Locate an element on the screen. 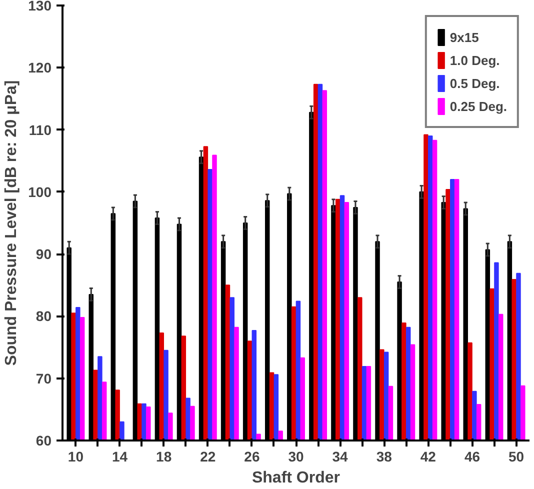  y-tick-label: 60 is located at coordinates (44, 440).